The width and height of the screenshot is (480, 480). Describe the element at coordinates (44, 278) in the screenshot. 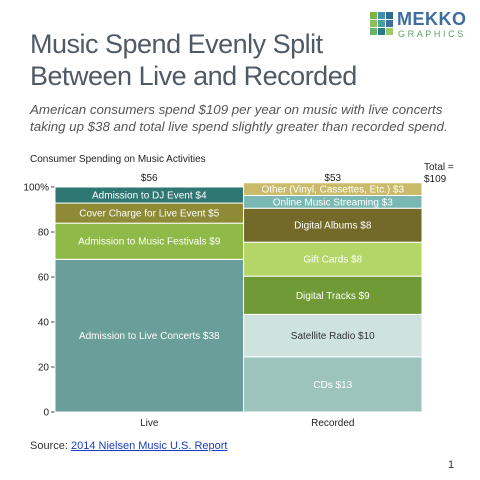

I see `y-tick-label: 60` at that location.